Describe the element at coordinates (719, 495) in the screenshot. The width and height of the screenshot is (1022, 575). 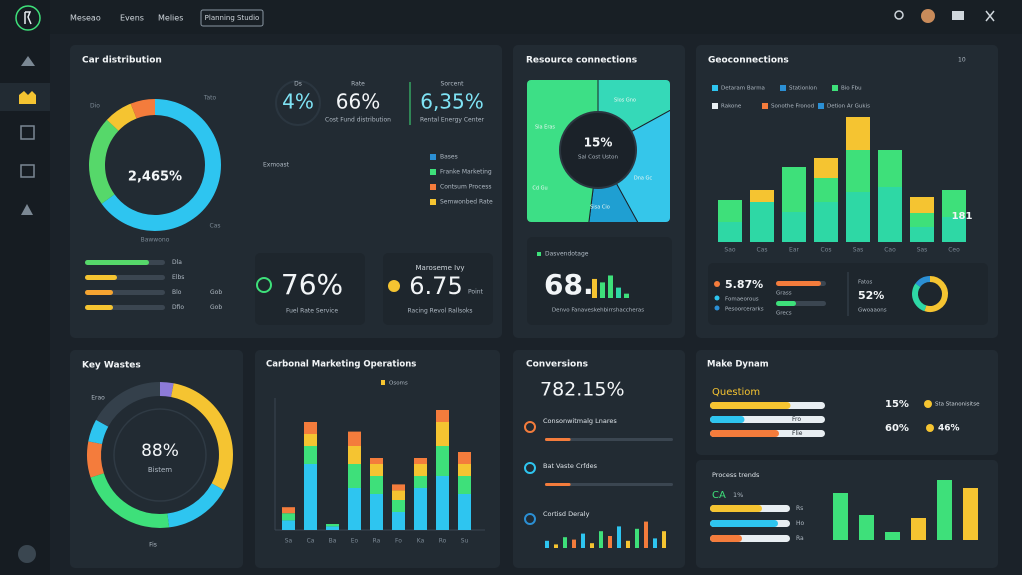
I see `label: CA` at that location.